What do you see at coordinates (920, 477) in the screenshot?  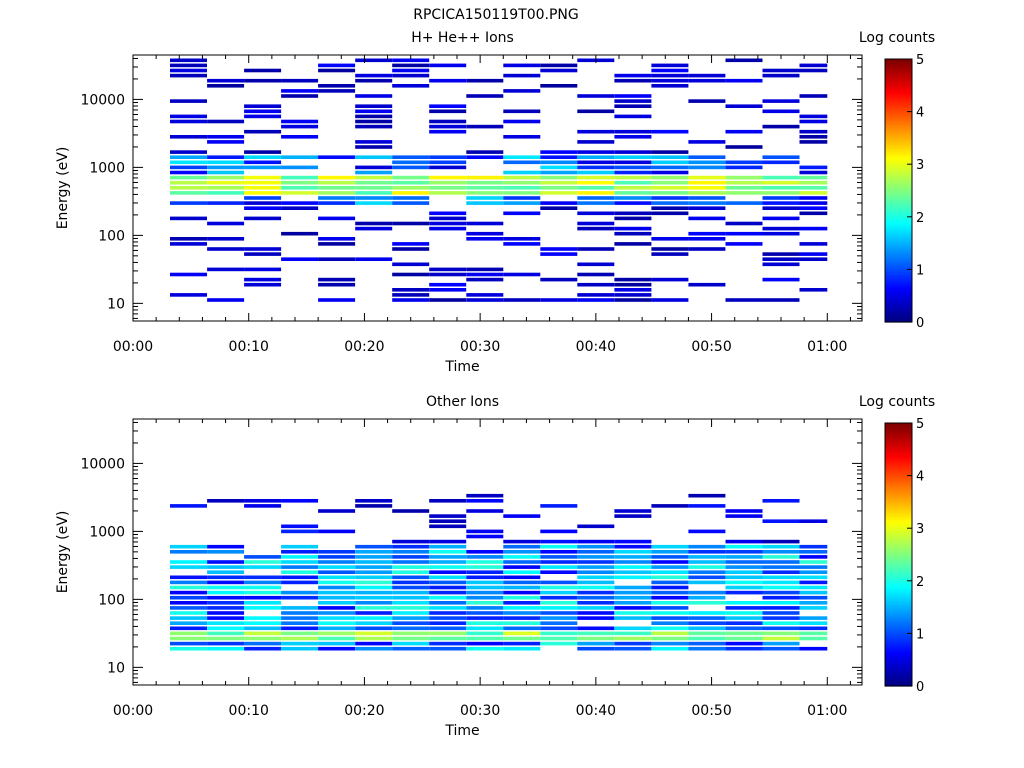 I see `colorbar-tick-label: 4` at bounding box center [920, 477].